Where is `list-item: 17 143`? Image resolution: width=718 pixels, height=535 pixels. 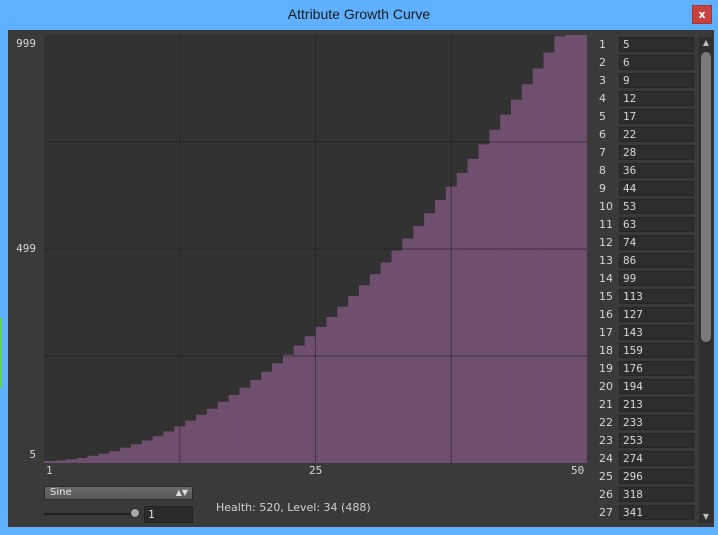 list-item: 17 143 is located at coordinates (647, 332).